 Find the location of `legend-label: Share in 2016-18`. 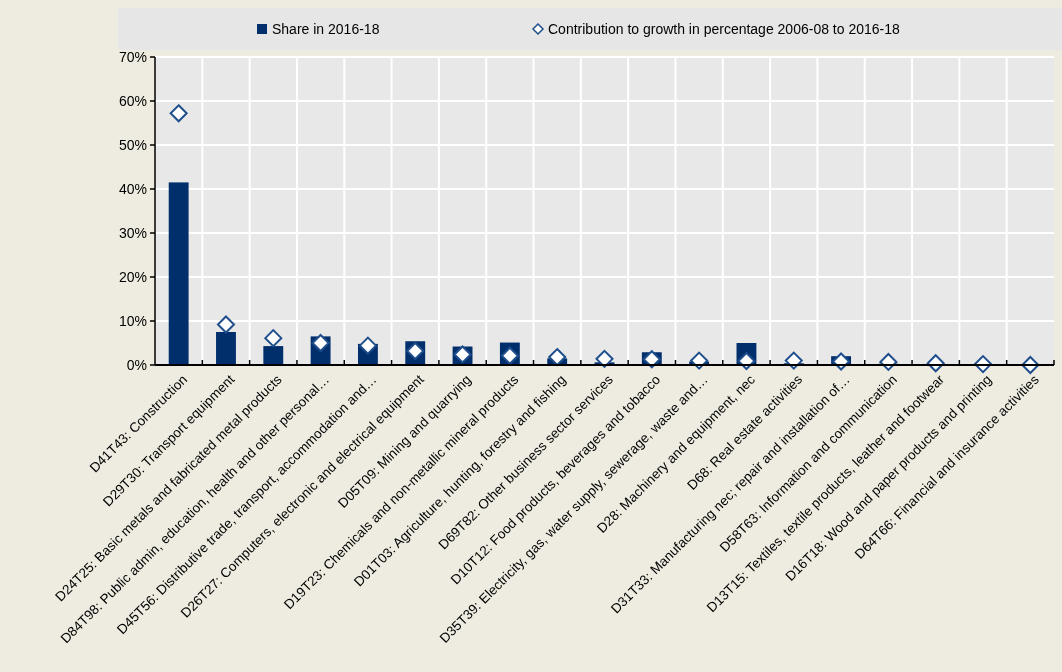

legend-label: Share in 2016-18 is located at coordinates (326, 29).